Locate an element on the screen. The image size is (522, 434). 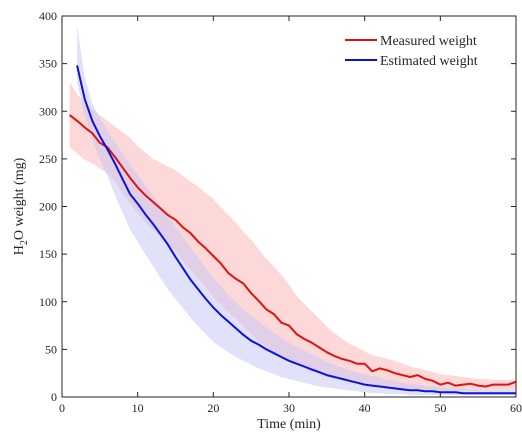
y-tick-label: 400 is located at coordinates (48, 16).